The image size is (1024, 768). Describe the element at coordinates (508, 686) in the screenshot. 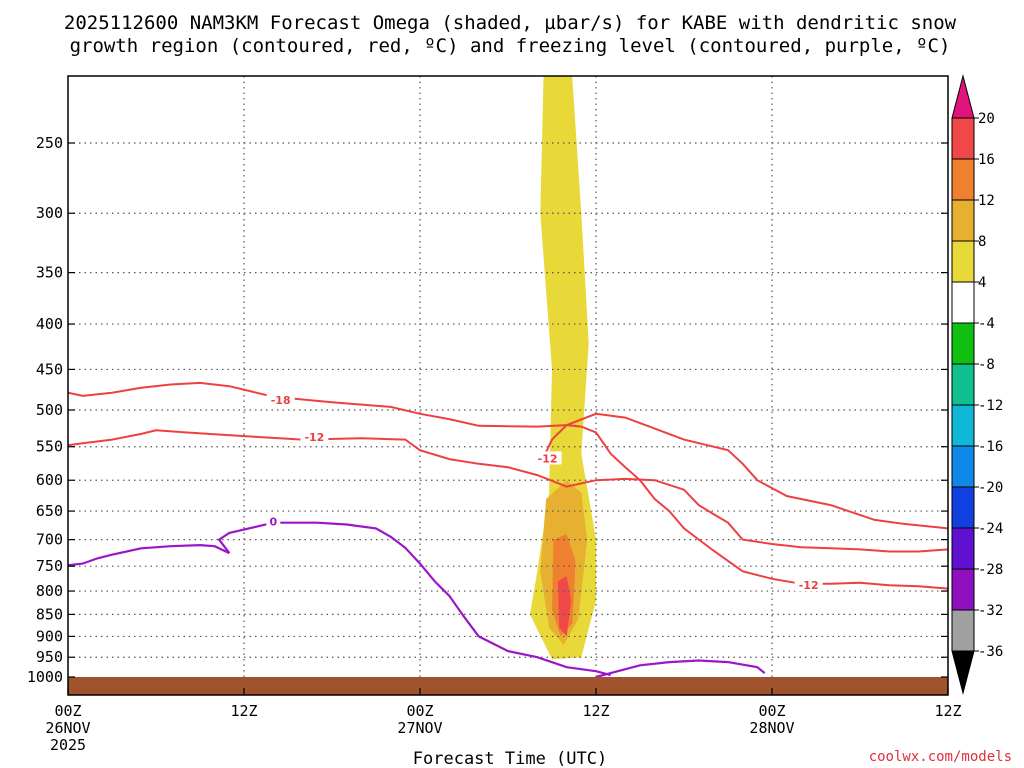

I see `terrain-ground` at that location.